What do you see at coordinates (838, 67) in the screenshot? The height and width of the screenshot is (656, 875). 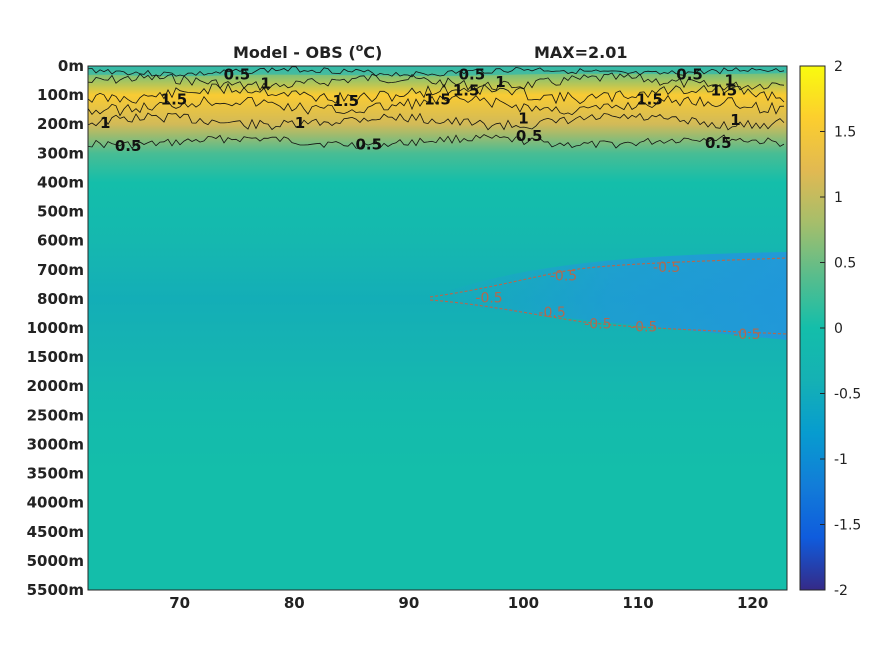 I see `colorbar-tick-label: 2` at bounding box center [838, 67].